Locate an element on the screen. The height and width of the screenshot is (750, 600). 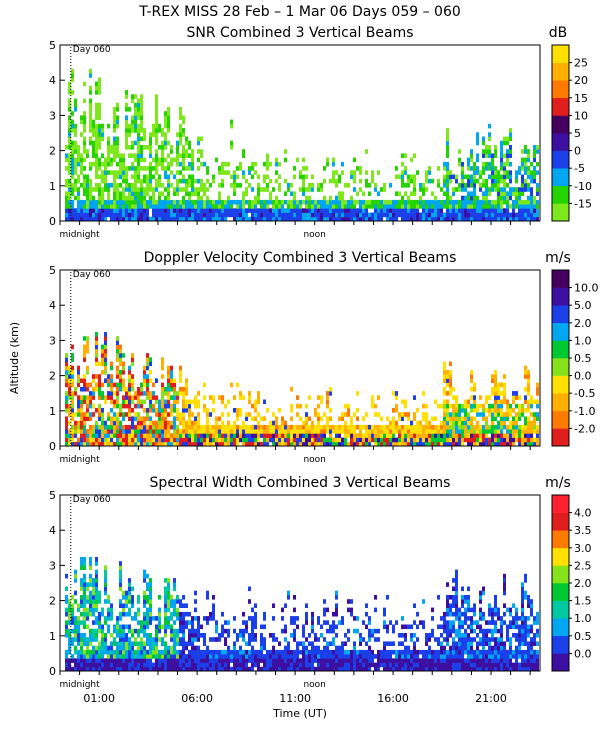
colorbar-segment is located at coordinates (560, 159).